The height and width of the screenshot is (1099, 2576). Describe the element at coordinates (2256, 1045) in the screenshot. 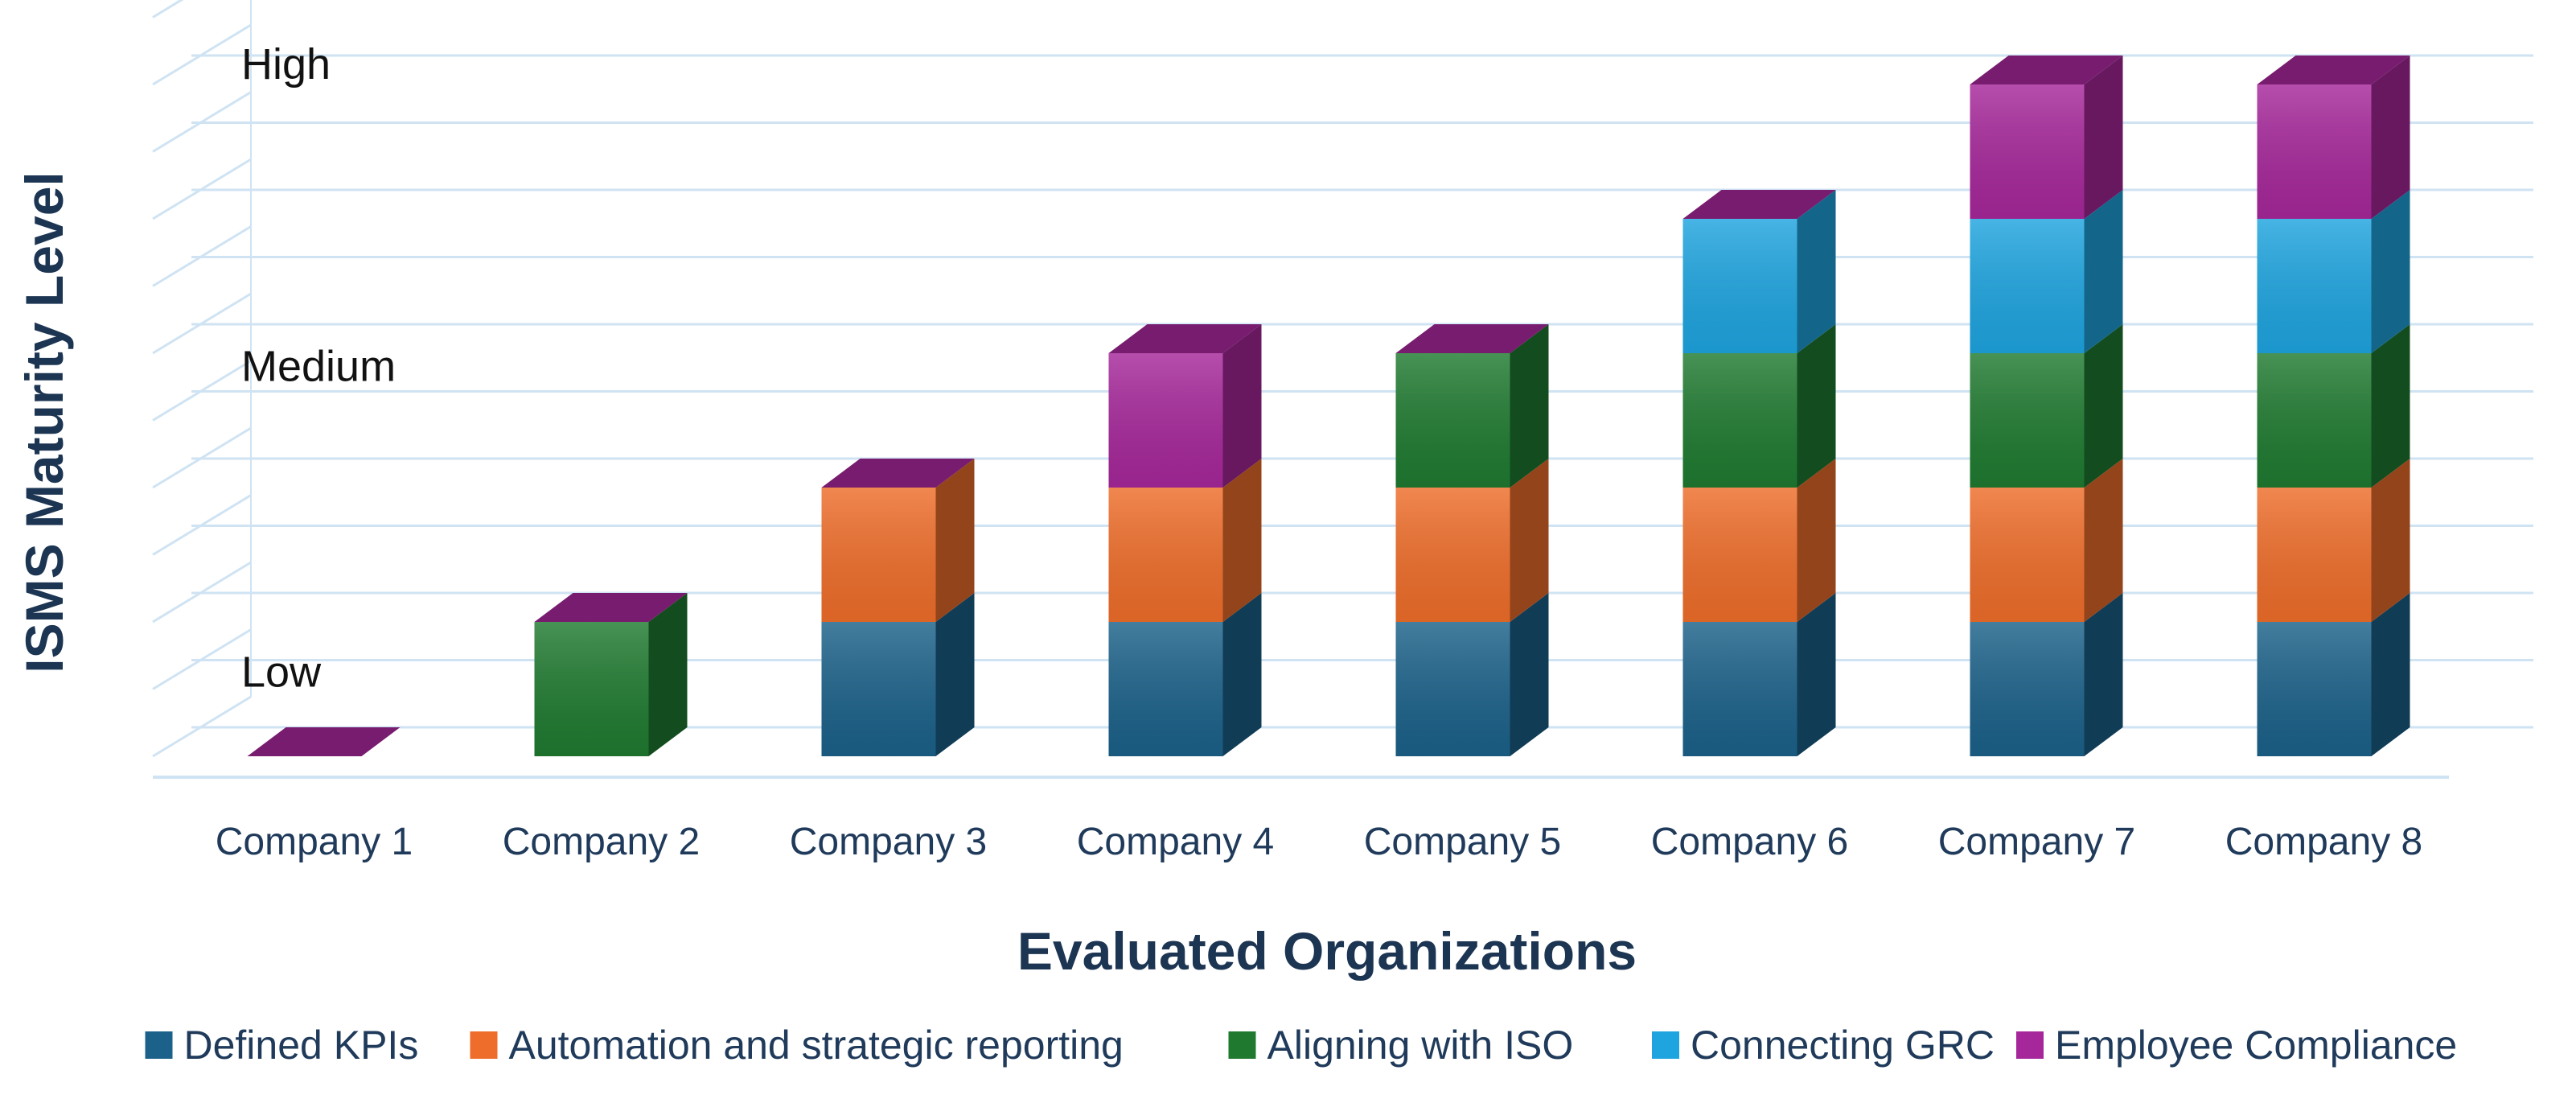

I see `legend-label: Employee Compliance` at that location.